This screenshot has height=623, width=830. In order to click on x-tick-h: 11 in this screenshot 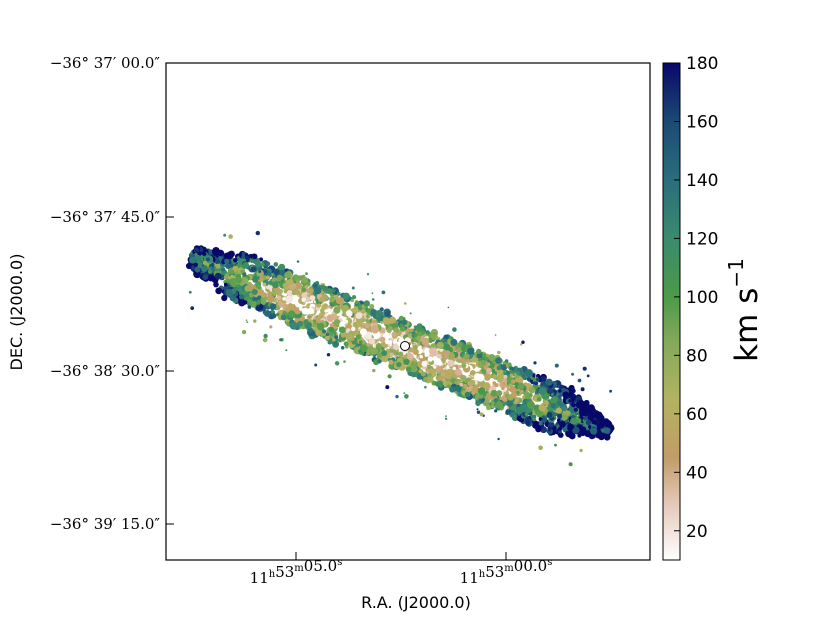, I will do `click(469, 578)`.